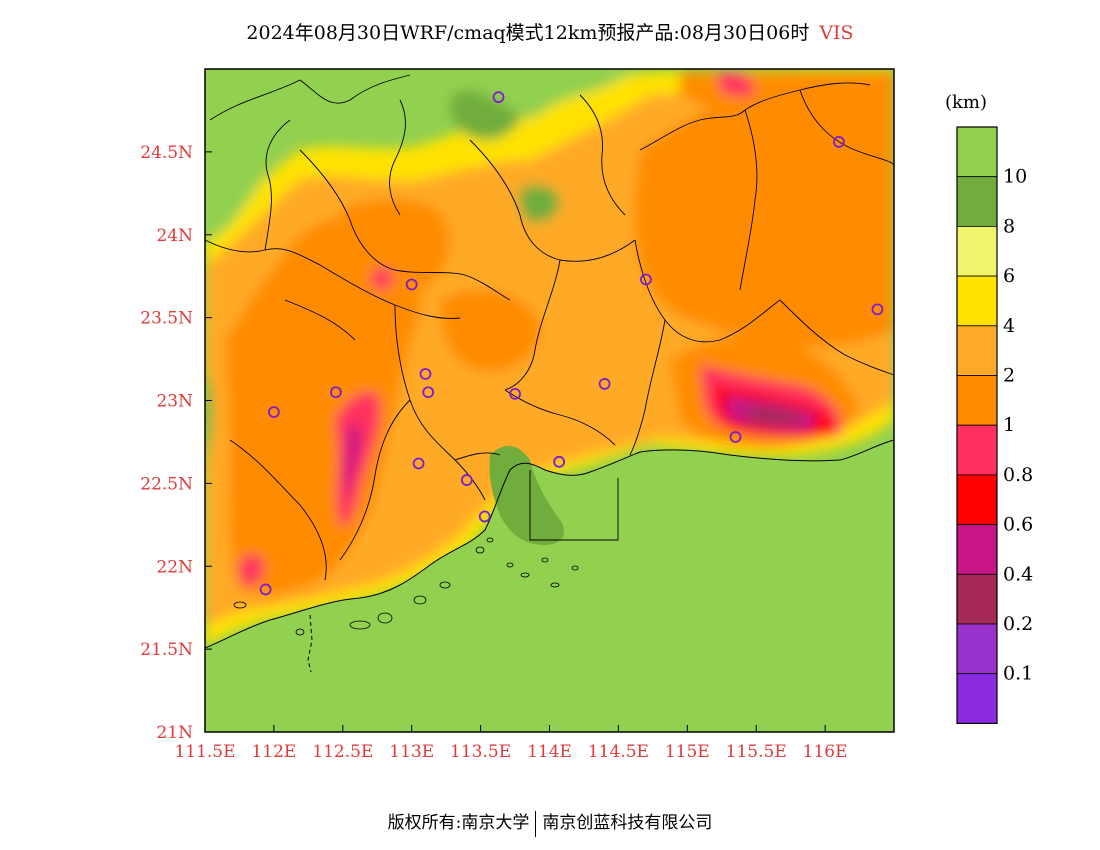 This screenshot has width=1100, height=850. What do you see at coordinates (395, 246) in the screenshot?
I see `field-orange-north` at bounding box center [395, 246].